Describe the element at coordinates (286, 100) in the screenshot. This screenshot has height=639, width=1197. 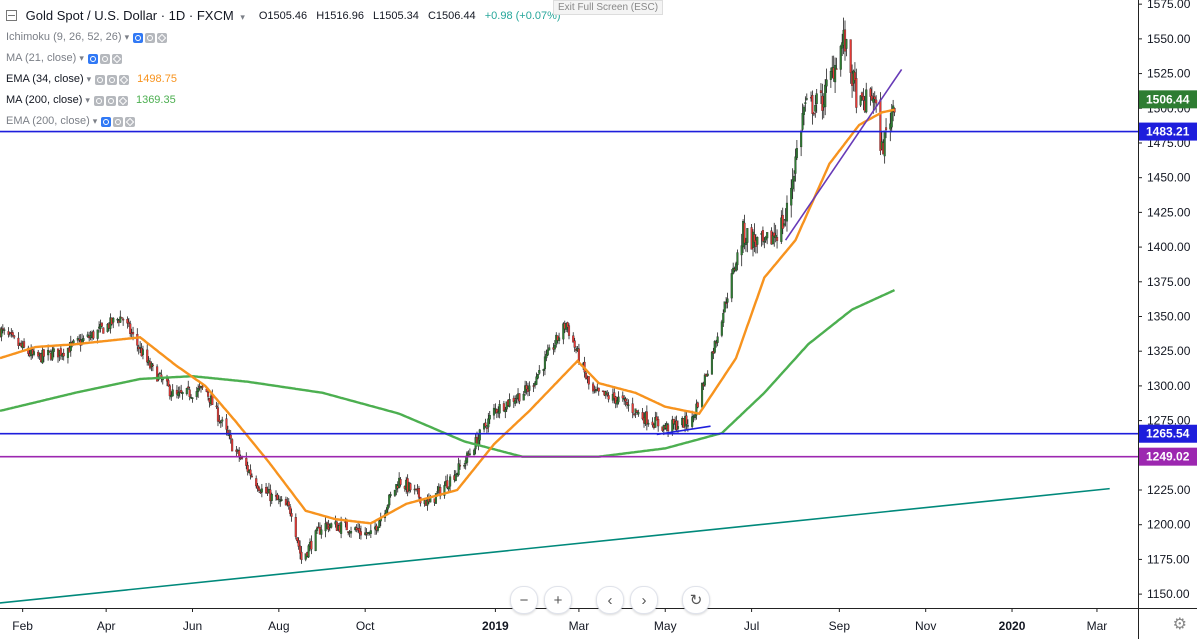
I see `indicator-row: MA (200, close) ▾ 1369.35` at that location.